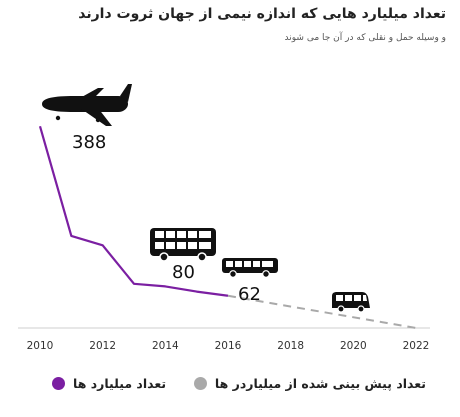 The image size is (460, 417). Describe the element at coordinates (120, 383) in the screenshot. I see `legend-label-actual: تعداد میلیارد ها` at that location.